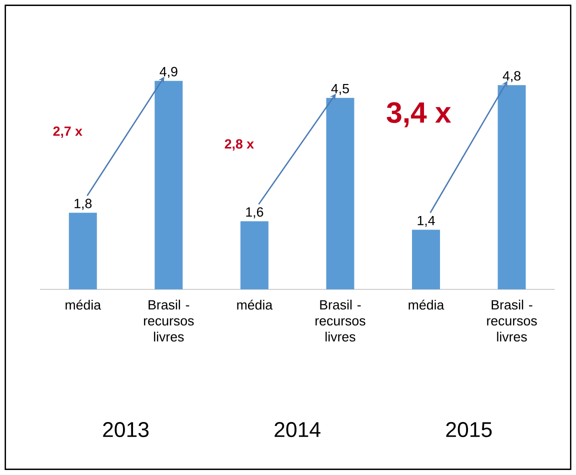  What do you see at coordinates (469, 430) in the screenshot?
I see `text: 2015` at bounding box center [469, 430].